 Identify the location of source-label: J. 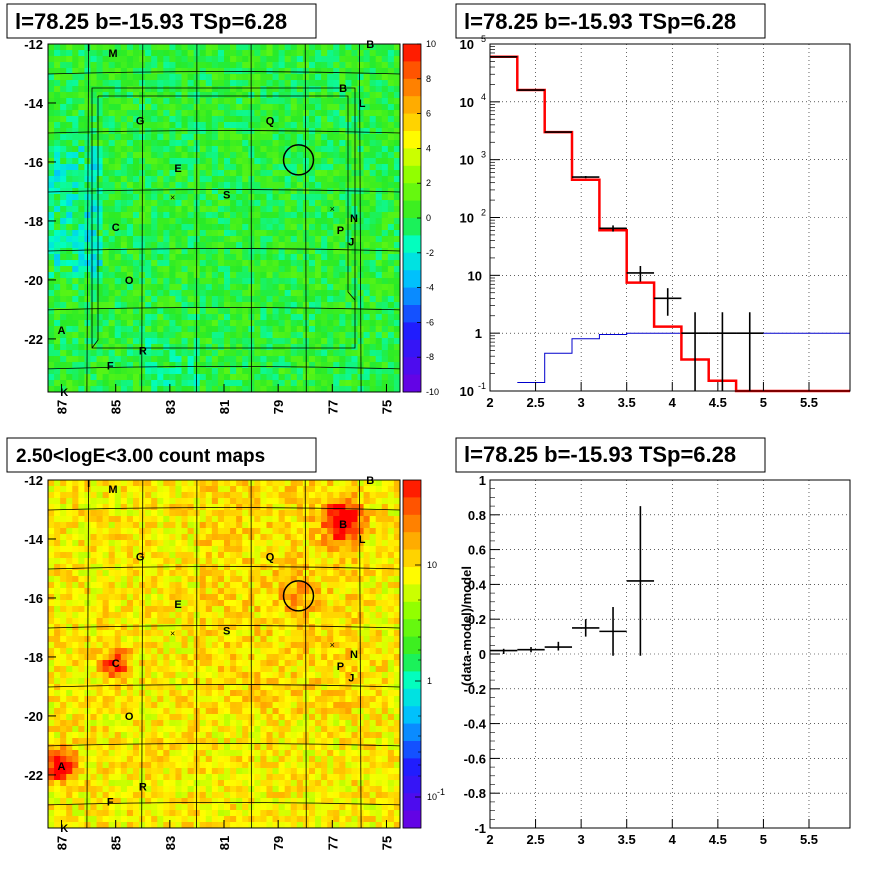
(351, 243).